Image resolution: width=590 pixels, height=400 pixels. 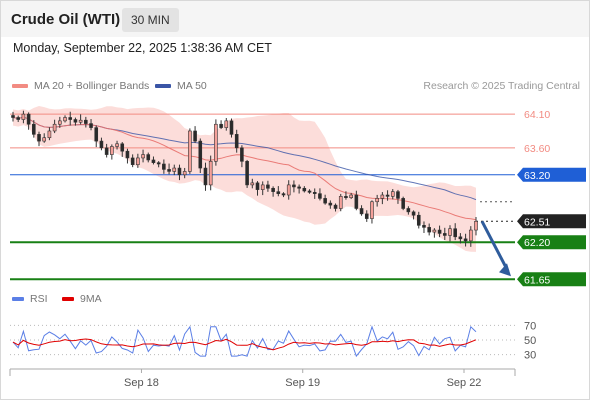 I want to click on rsi-ma-line, so click(x=244, y=344).